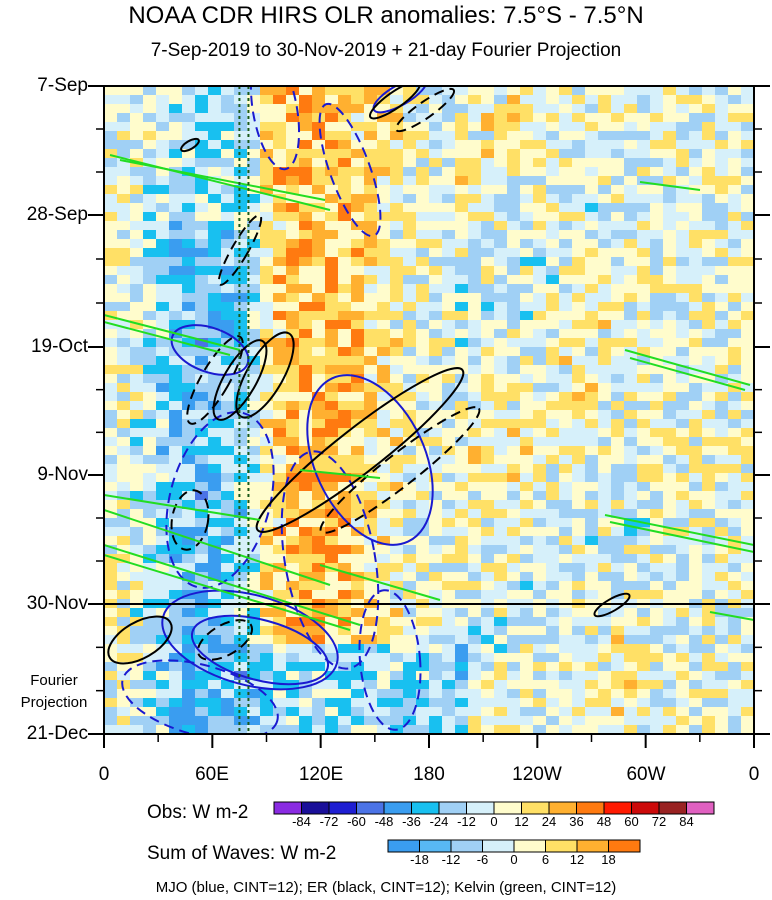 This screenshot has height=900, width=772. Describe the element at coordinates (439, 821) in the screenshot. I see `colorbar-tick-label: -24` at that location.